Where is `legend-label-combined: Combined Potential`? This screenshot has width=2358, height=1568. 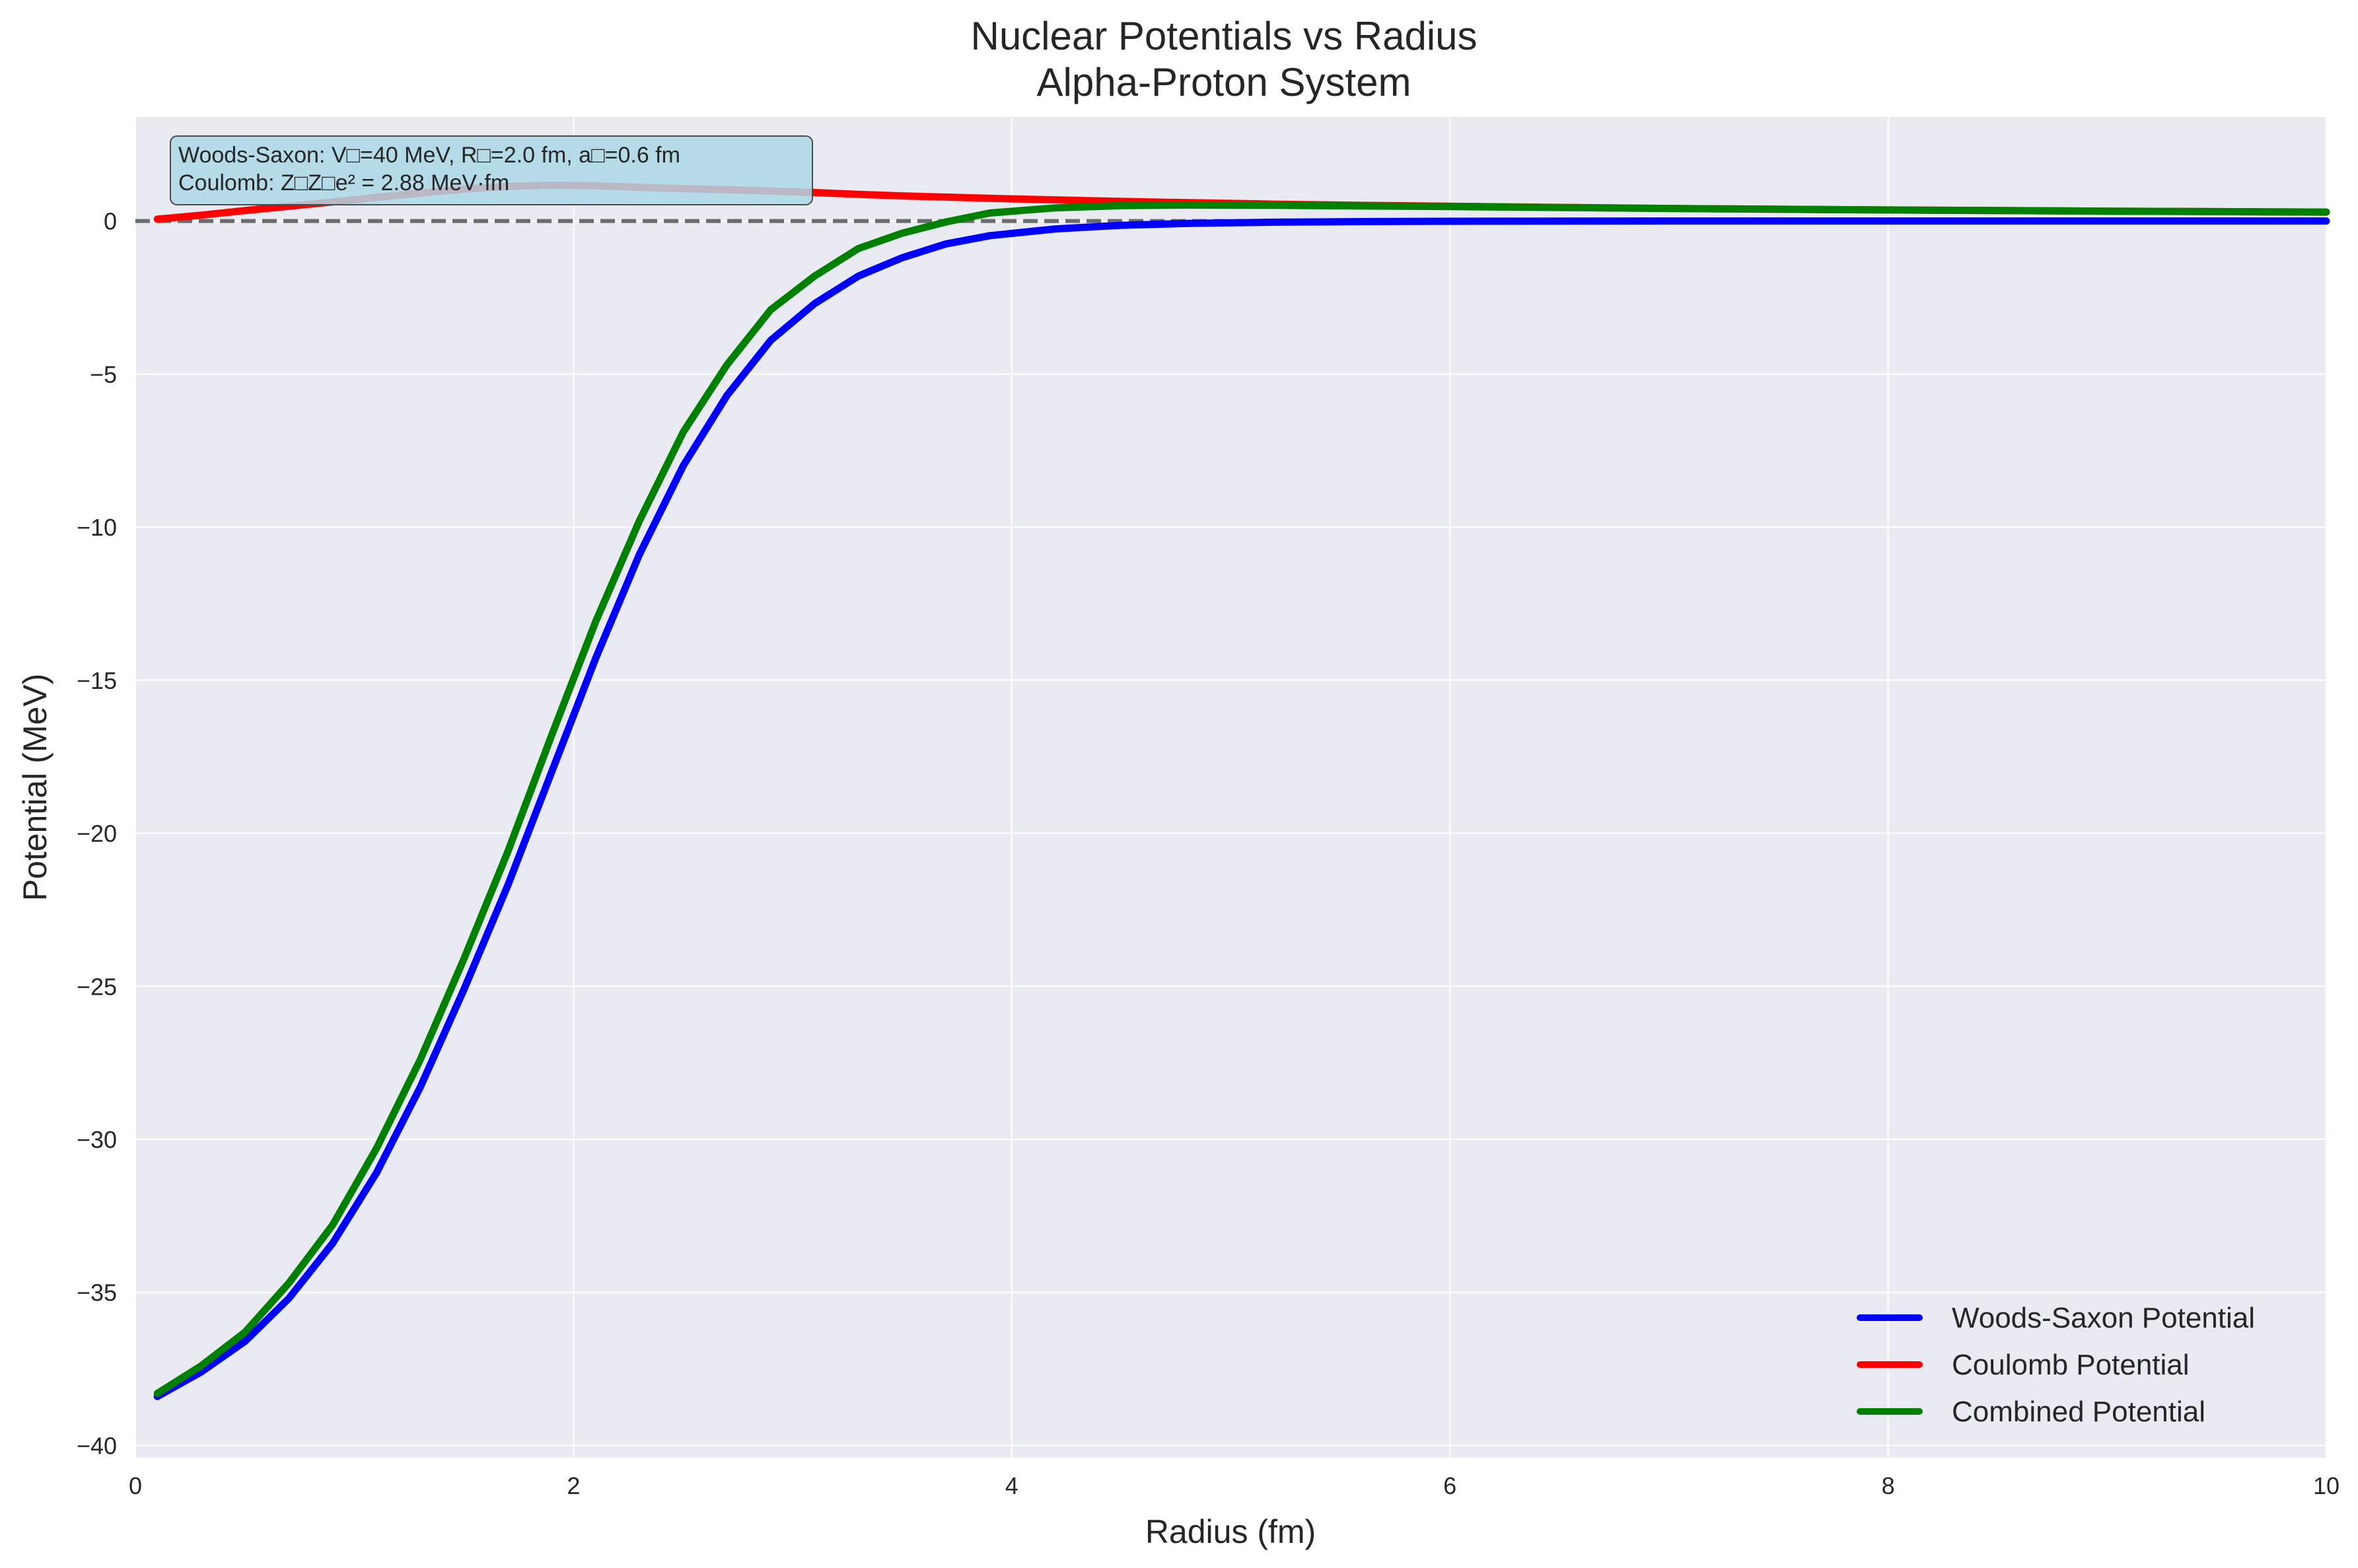
legend-label-combined: Combined Potential is located at coordinates (2078, 1412).